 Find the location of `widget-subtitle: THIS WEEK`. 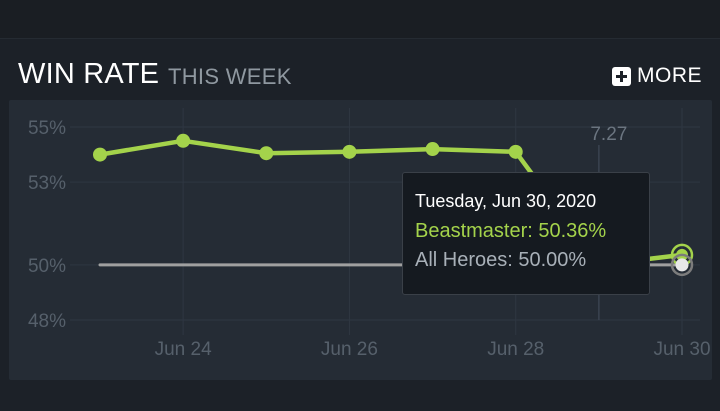

widget-subtitle: THIS WEEK is located at coordinates (230, 76).